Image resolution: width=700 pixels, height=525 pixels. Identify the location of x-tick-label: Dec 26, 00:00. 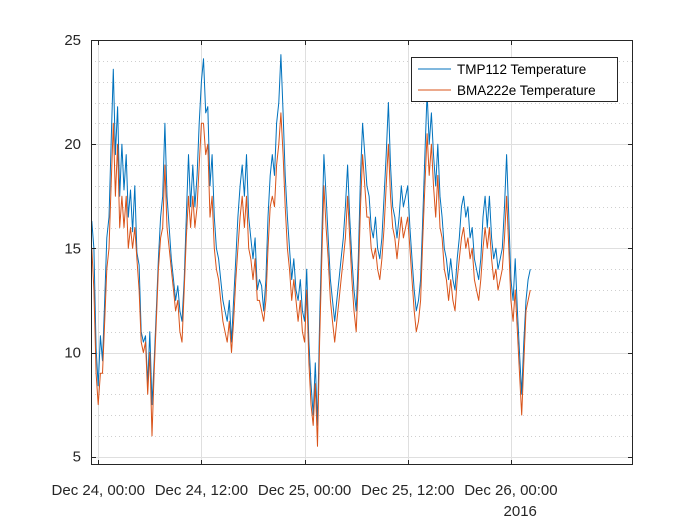
(510, 490).